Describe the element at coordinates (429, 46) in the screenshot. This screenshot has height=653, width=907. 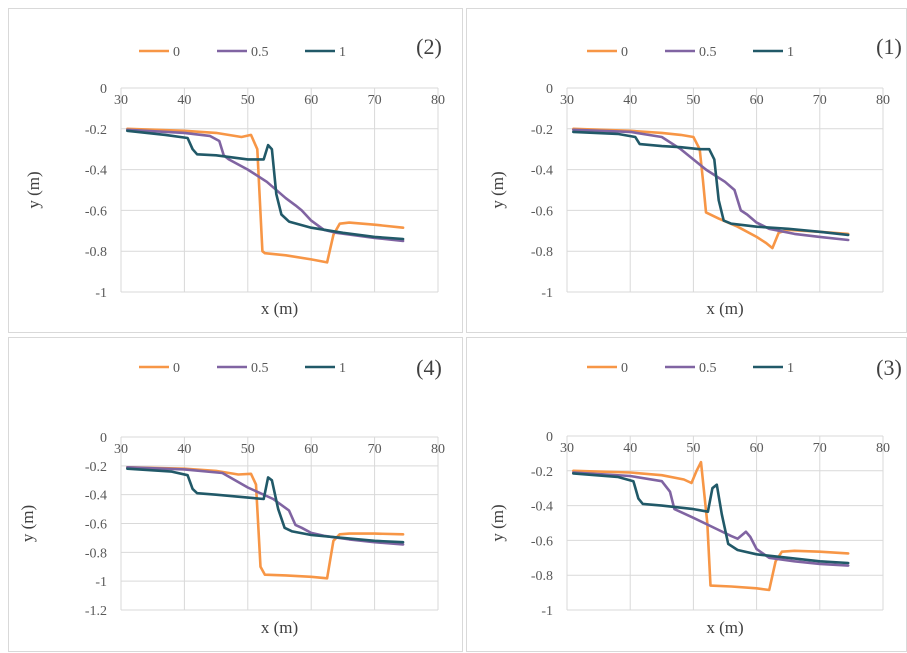
I see `panel-tag: (2)` at that location.